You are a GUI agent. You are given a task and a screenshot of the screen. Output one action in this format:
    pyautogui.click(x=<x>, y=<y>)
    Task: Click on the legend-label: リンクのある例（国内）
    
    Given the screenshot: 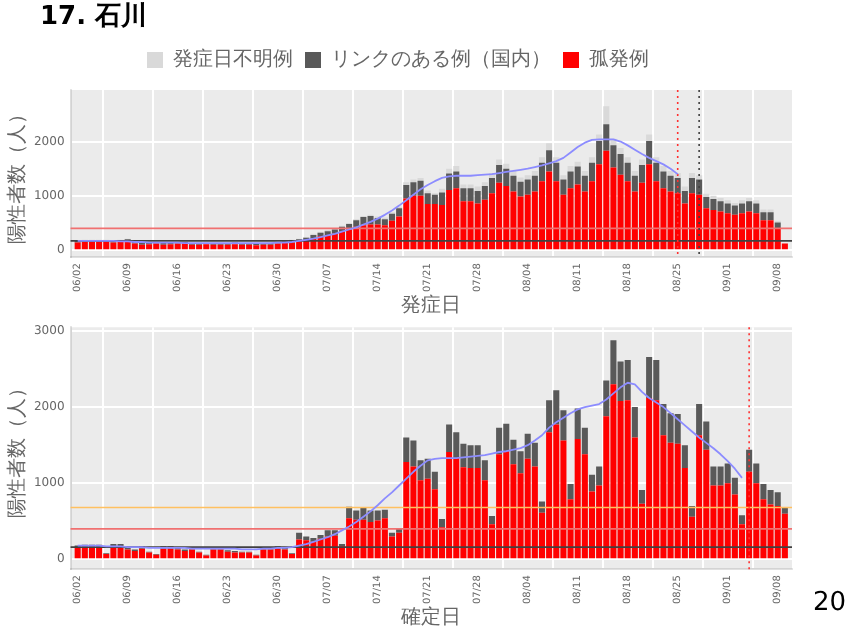 What is the action you would take?
    pyautogui.click(x=441, y=59)
    